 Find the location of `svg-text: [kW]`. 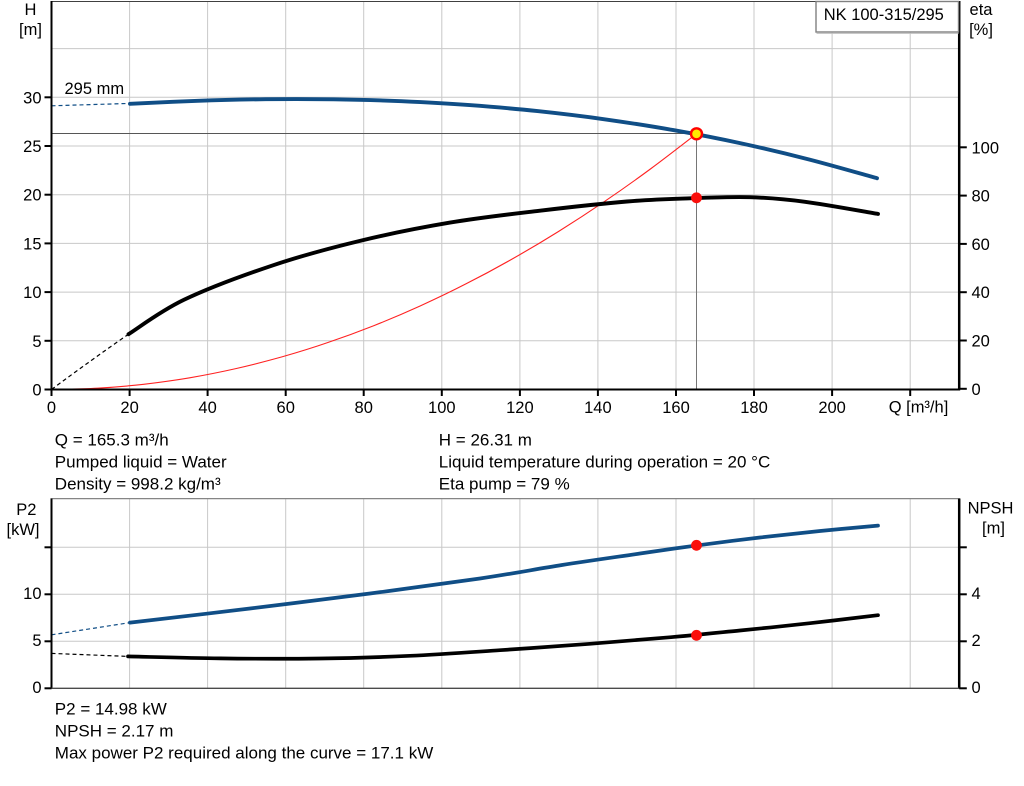

svg-text: [kW] is located at coordinates (23, 530).